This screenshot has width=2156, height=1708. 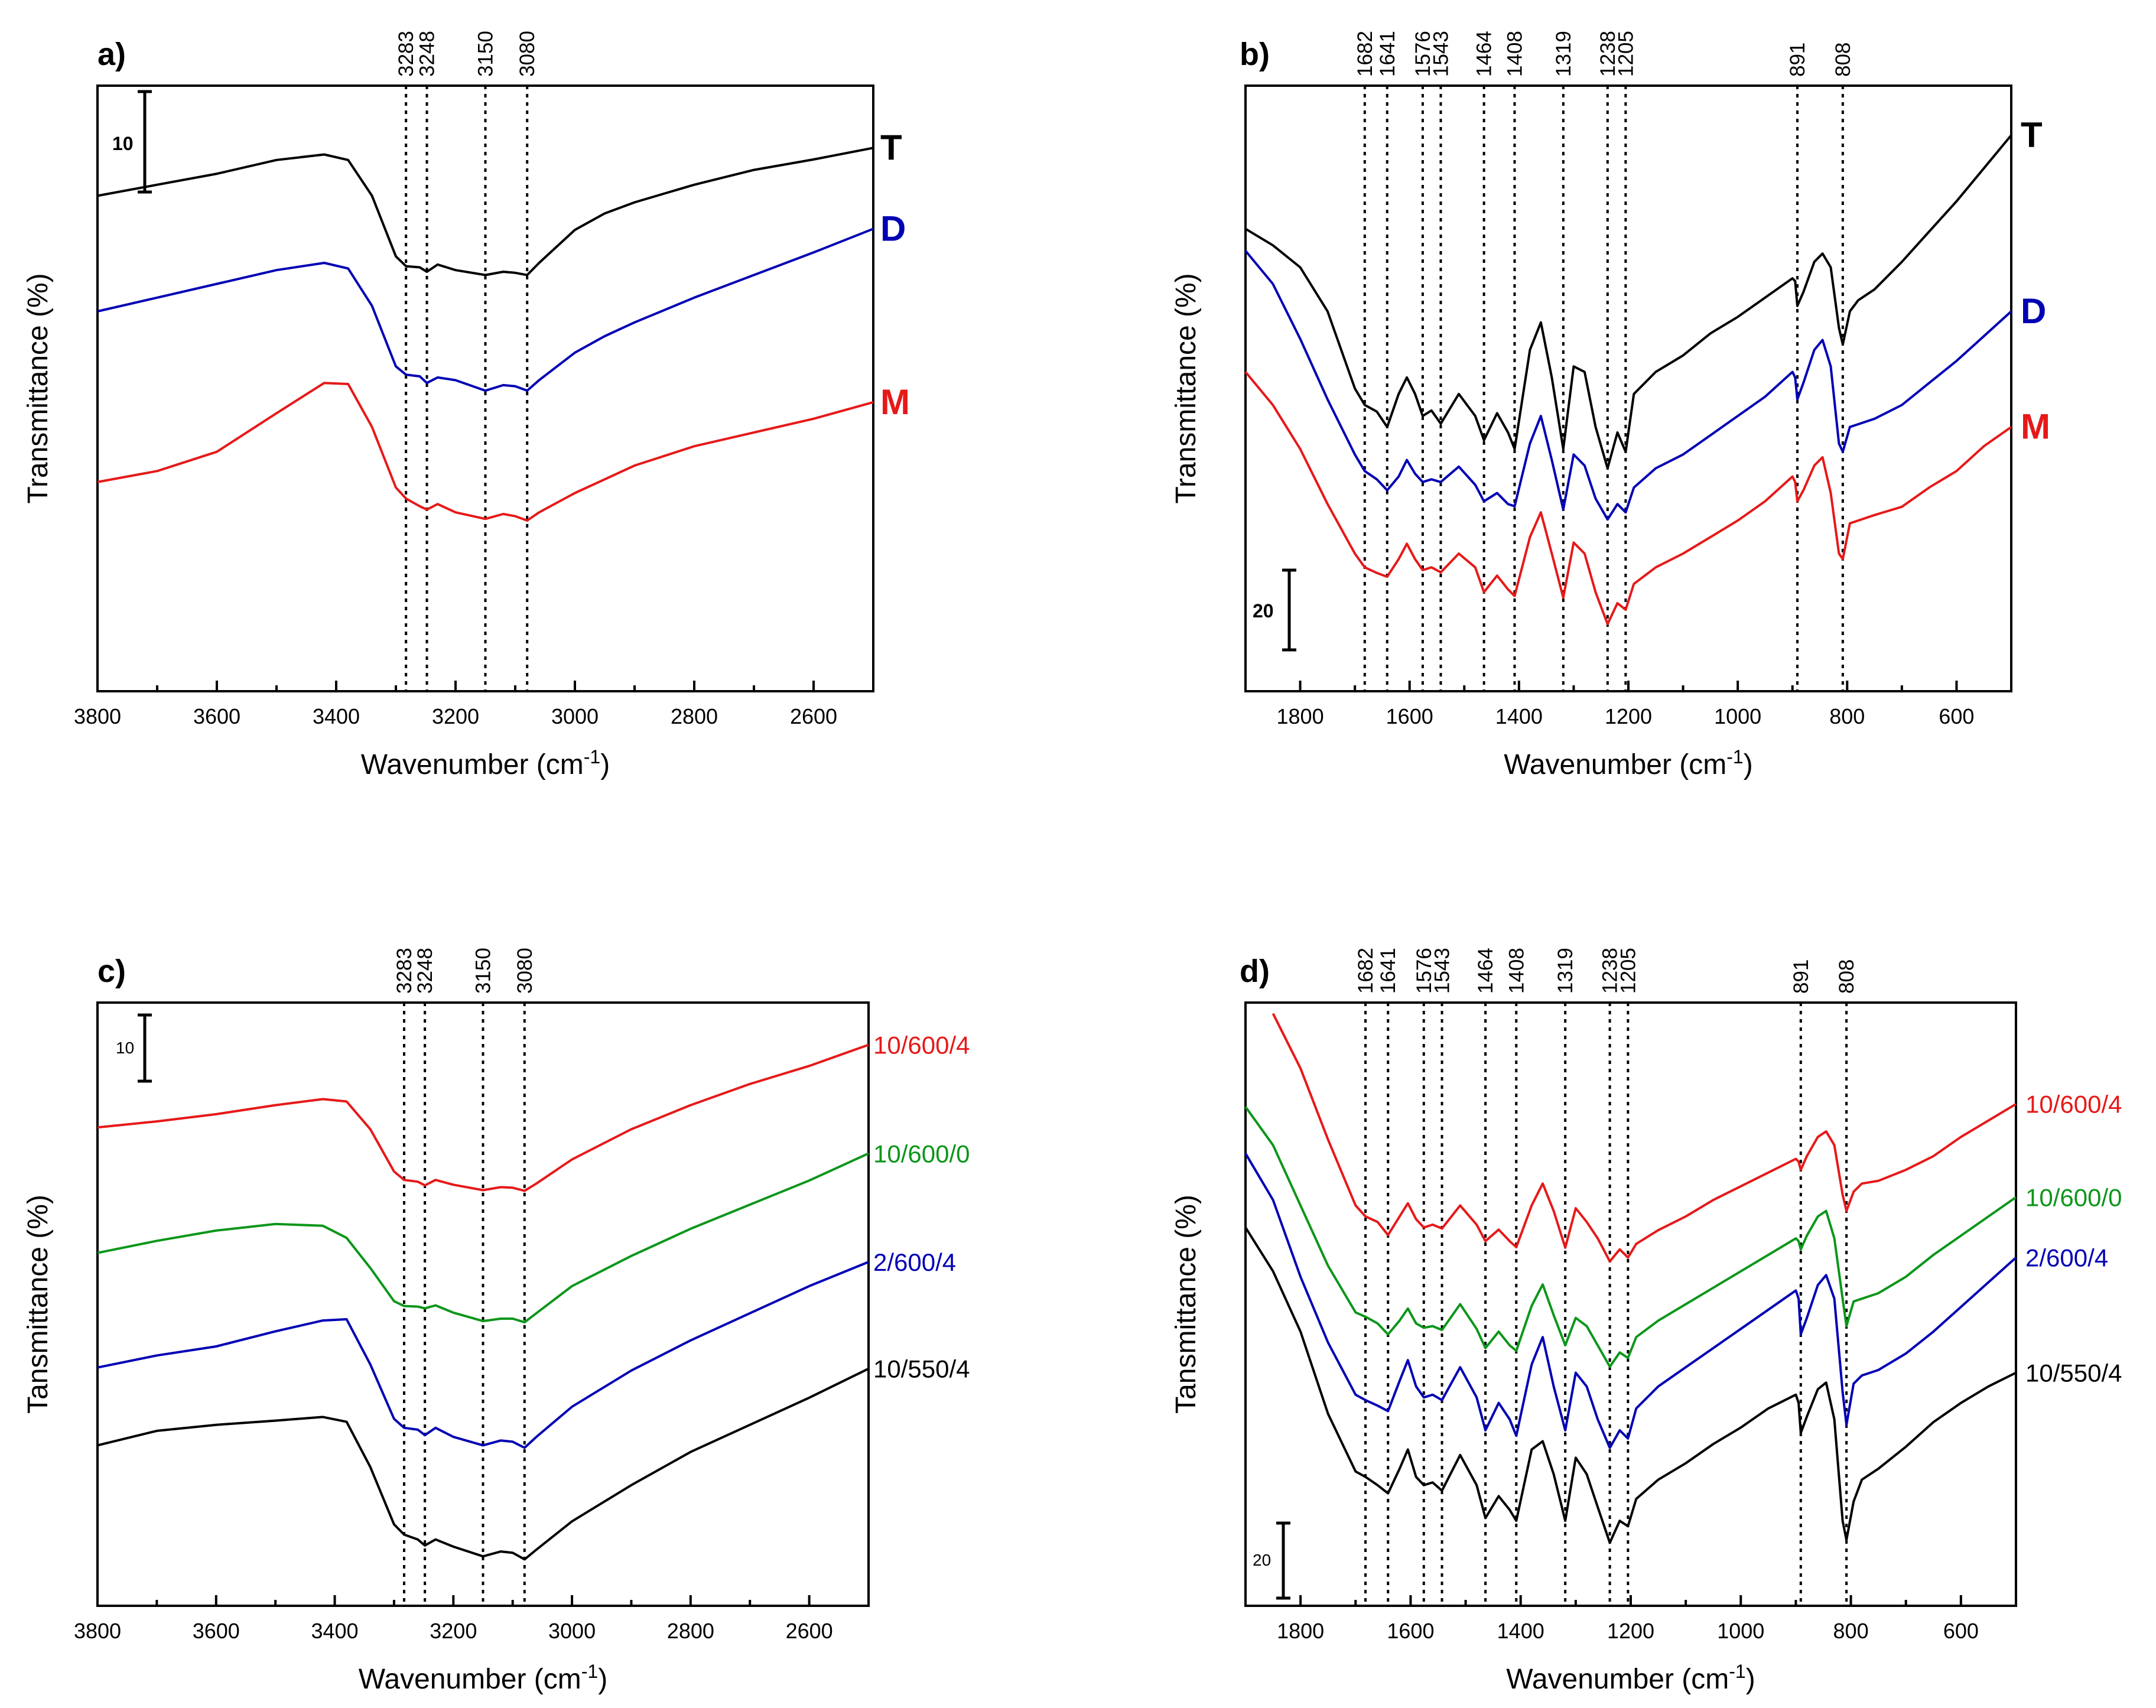 I want to click on plot-frame, so click(x=483, y=1304).